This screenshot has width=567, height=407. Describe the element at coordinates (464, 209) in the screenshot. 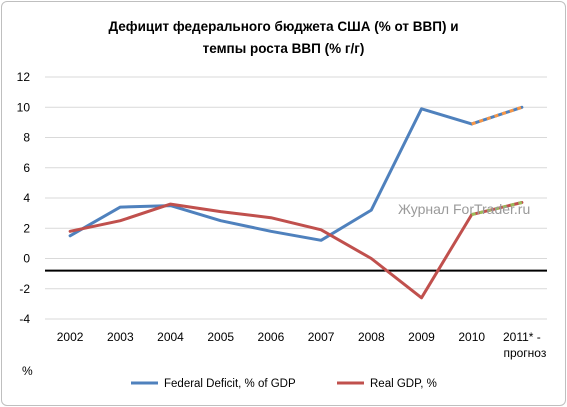

I see `watermark: Журнал ForTrader.ru` at that location.